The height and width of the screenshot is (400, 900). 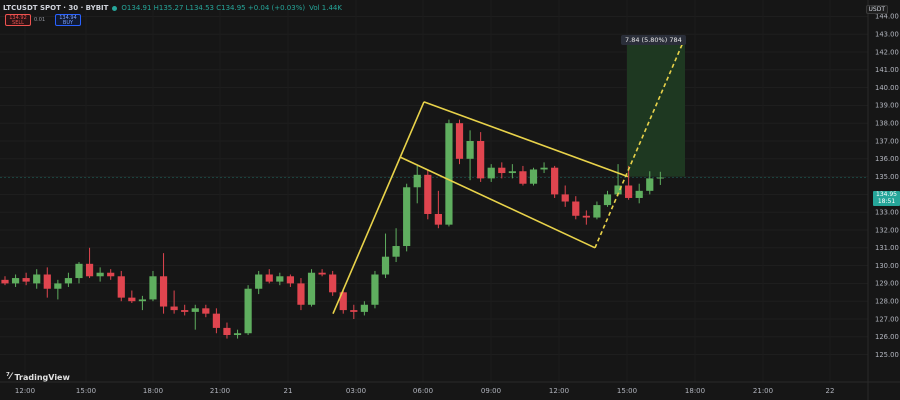 I want to click on price-tick-label: 125.00, so click(x=887, y=355).